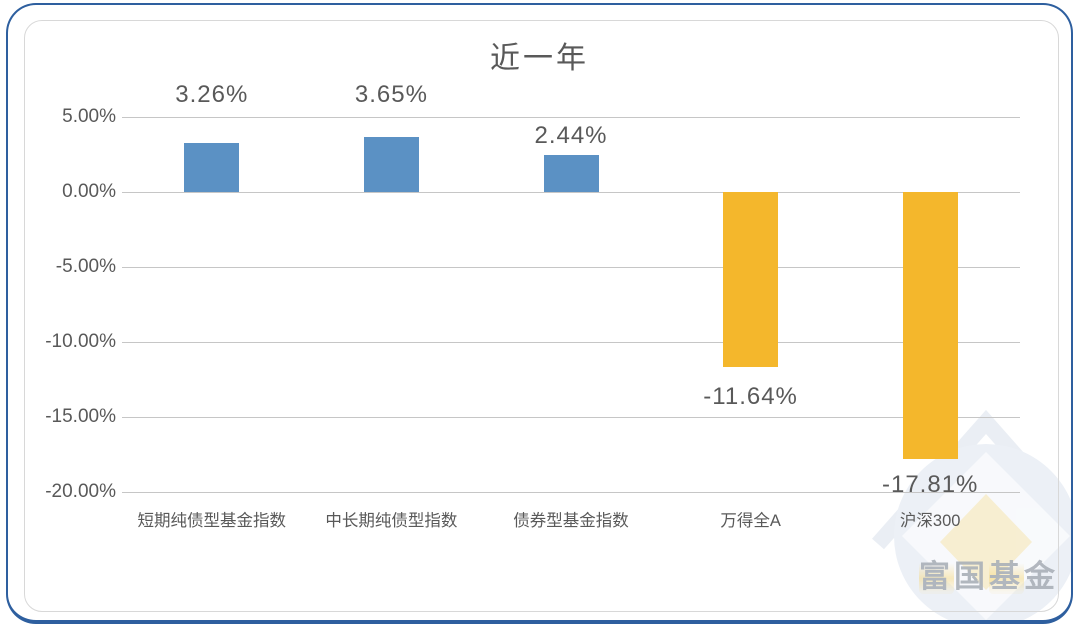 The height and width of the screenshot is (631, 1080). I want to click on value-label: 3.26%, so click(212, 95).